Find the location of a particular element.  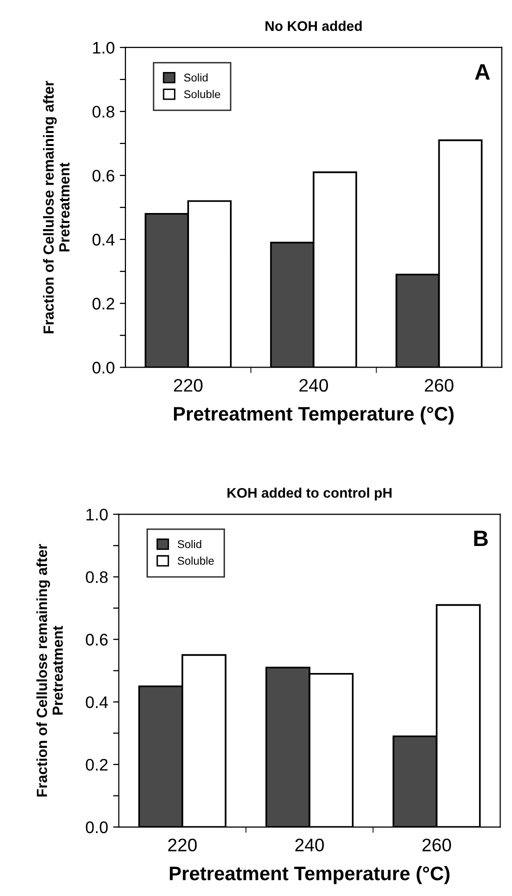

chart-title: No KOH added is located at coordinates (314, 25).